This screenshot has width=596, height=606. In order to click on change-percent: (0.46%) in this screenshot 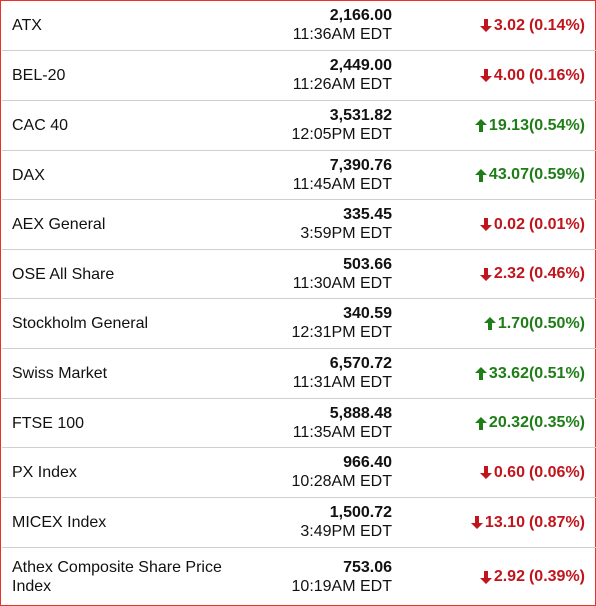, I will do `click(556, 273)`.